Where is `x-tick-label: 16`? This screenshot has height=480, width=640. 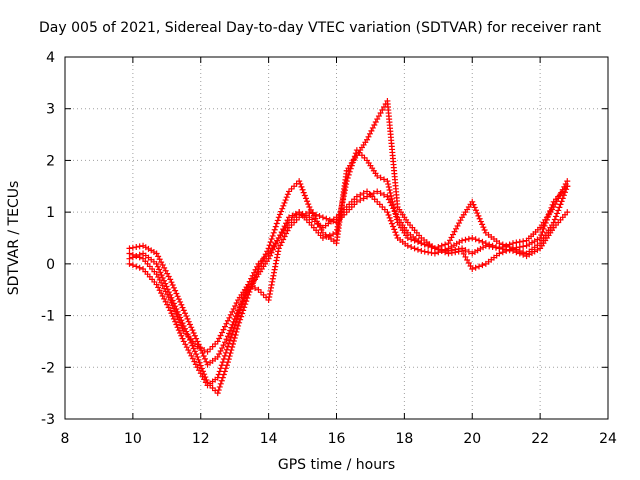 x-tick-label: 16 is located at coordinates (337, 439).